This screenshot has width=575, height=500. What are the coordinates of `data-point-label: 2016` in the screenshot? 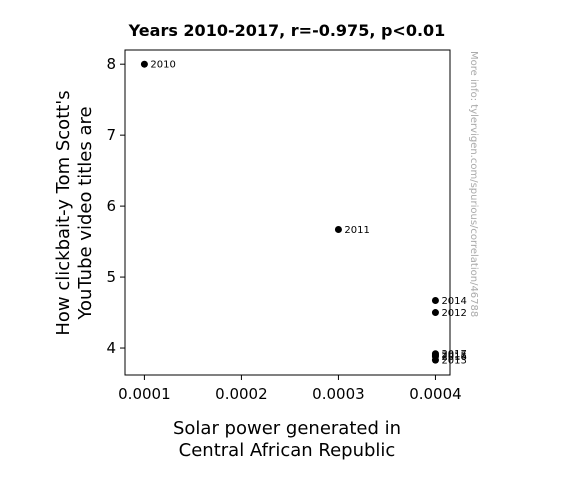 It's located at (453, 357).